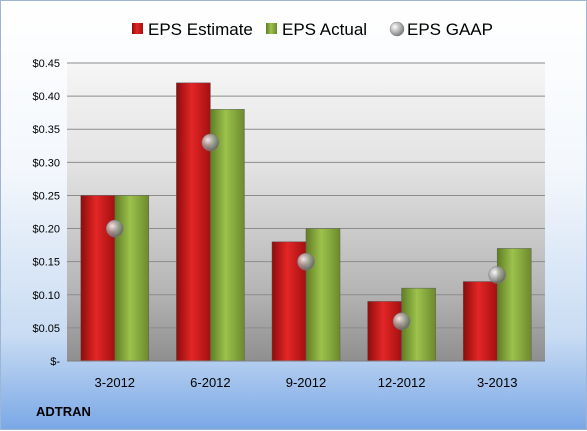  Describe the element at coordinates (46, 163) in the screenshot. I see `y-tick-label: $0.30` at that location.